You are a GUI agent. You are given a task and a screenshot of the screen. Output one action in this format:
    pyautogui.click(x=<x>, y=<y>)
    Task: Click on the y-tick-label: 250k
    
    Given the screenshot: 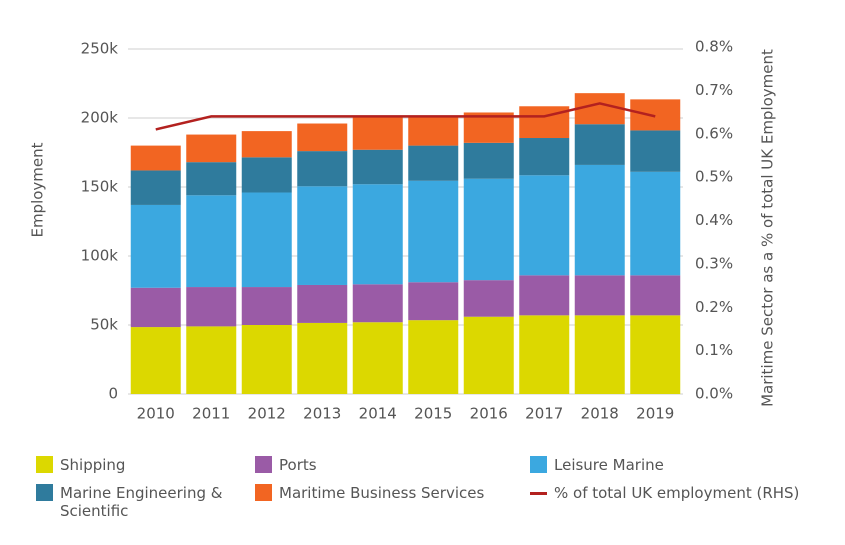 What is the action you would take?
    pyautogui.click(x=100, y=49)
    